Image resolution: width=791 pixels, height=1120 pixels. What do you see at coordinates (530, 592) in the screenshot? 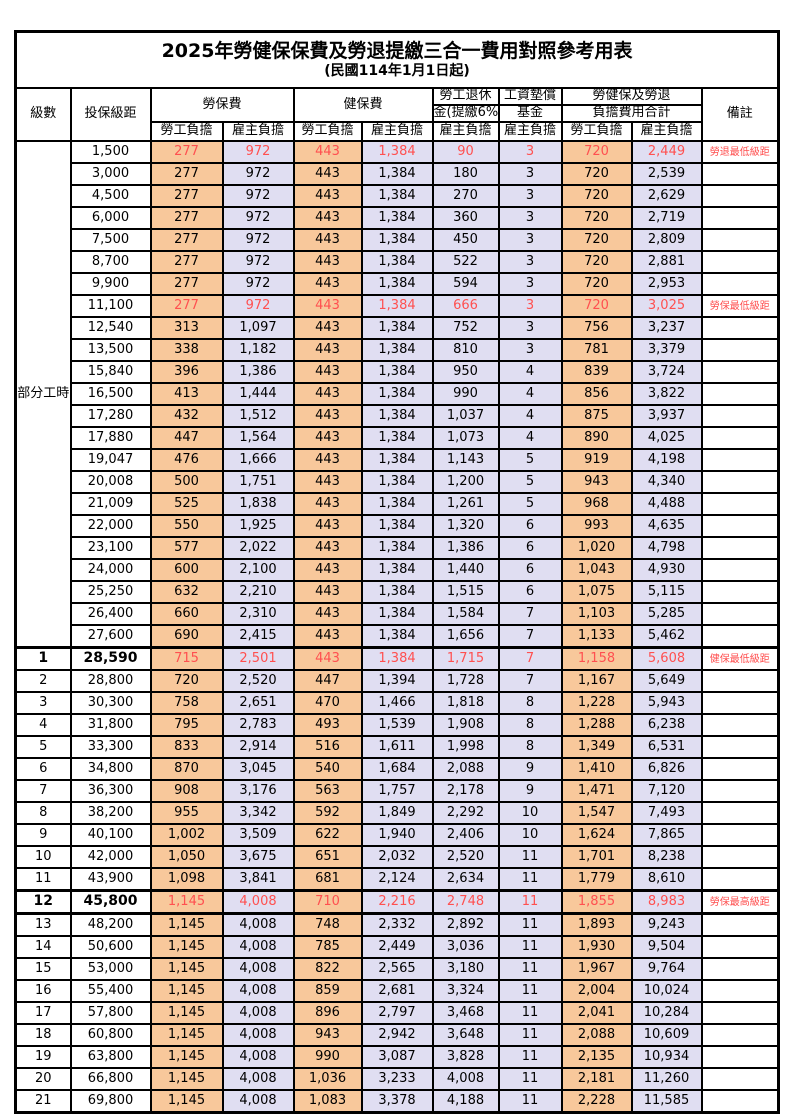
I see `wage-fund-employer-cell: 6` at bounding box center [530, 592].